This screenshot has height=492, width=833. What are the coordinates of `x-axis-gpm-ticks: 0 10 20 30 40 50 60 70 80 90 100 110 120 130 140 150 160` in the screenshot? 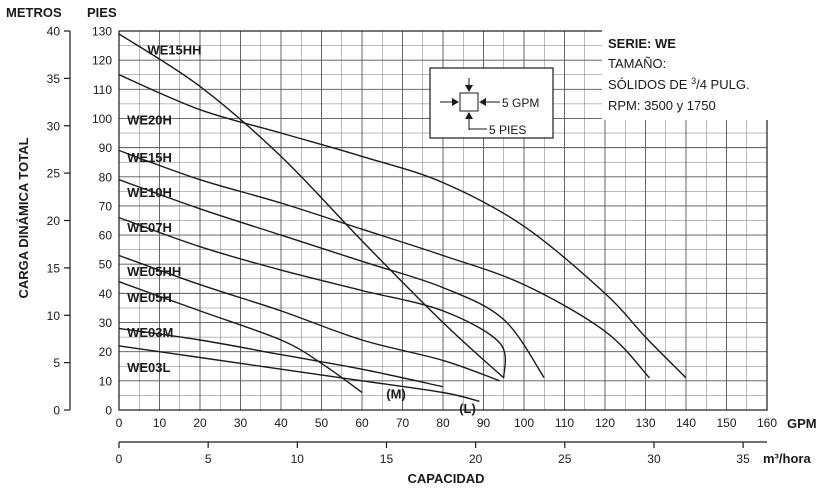 It's located at (447, 423).